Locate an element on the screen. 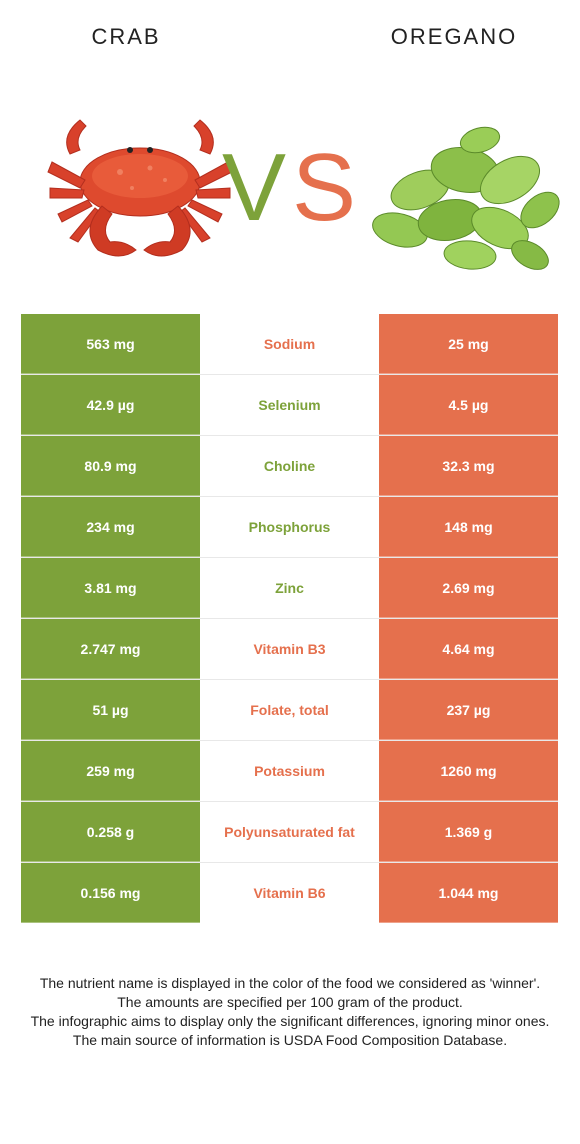  nutrient-name: Choline is located at coordinates (289, 466).